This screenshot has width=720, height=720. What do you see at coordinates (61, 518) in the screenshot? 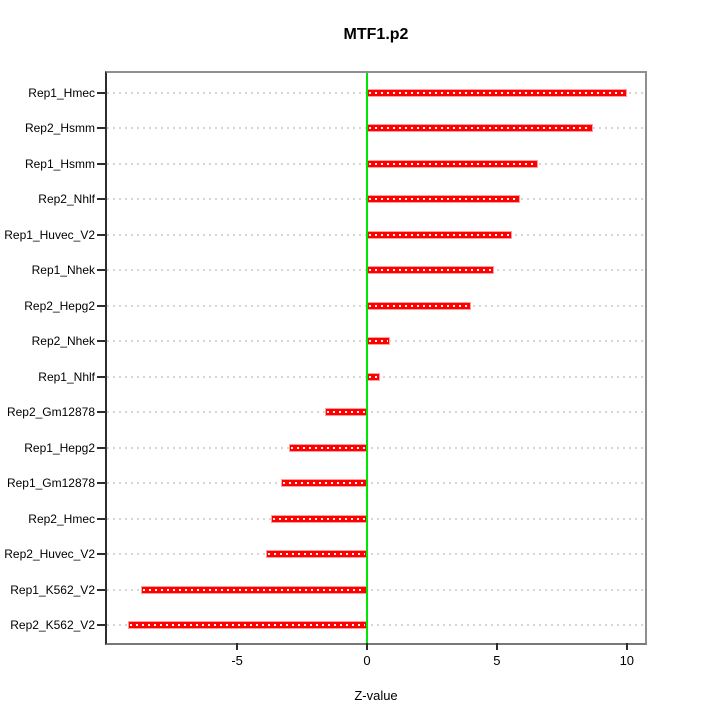
I see `category-label: Rep2_Hmec` at bounding box center [61, 518].